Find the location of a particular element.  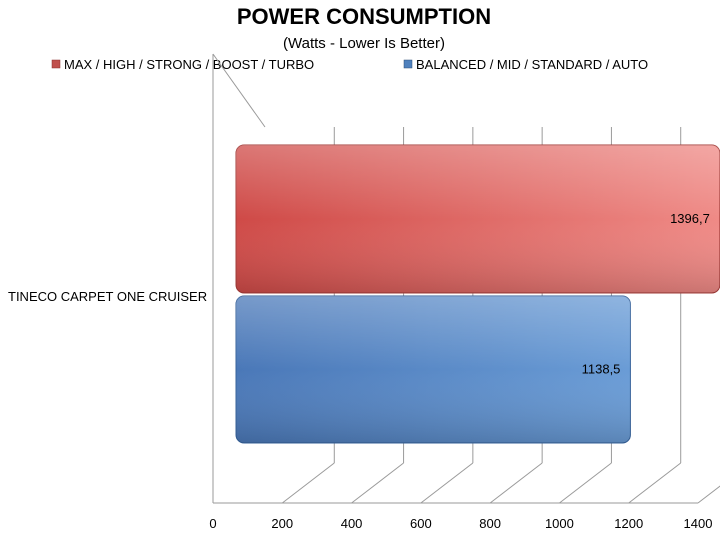

x-tick-label-800: 800 is located at coordinates (490, 523).